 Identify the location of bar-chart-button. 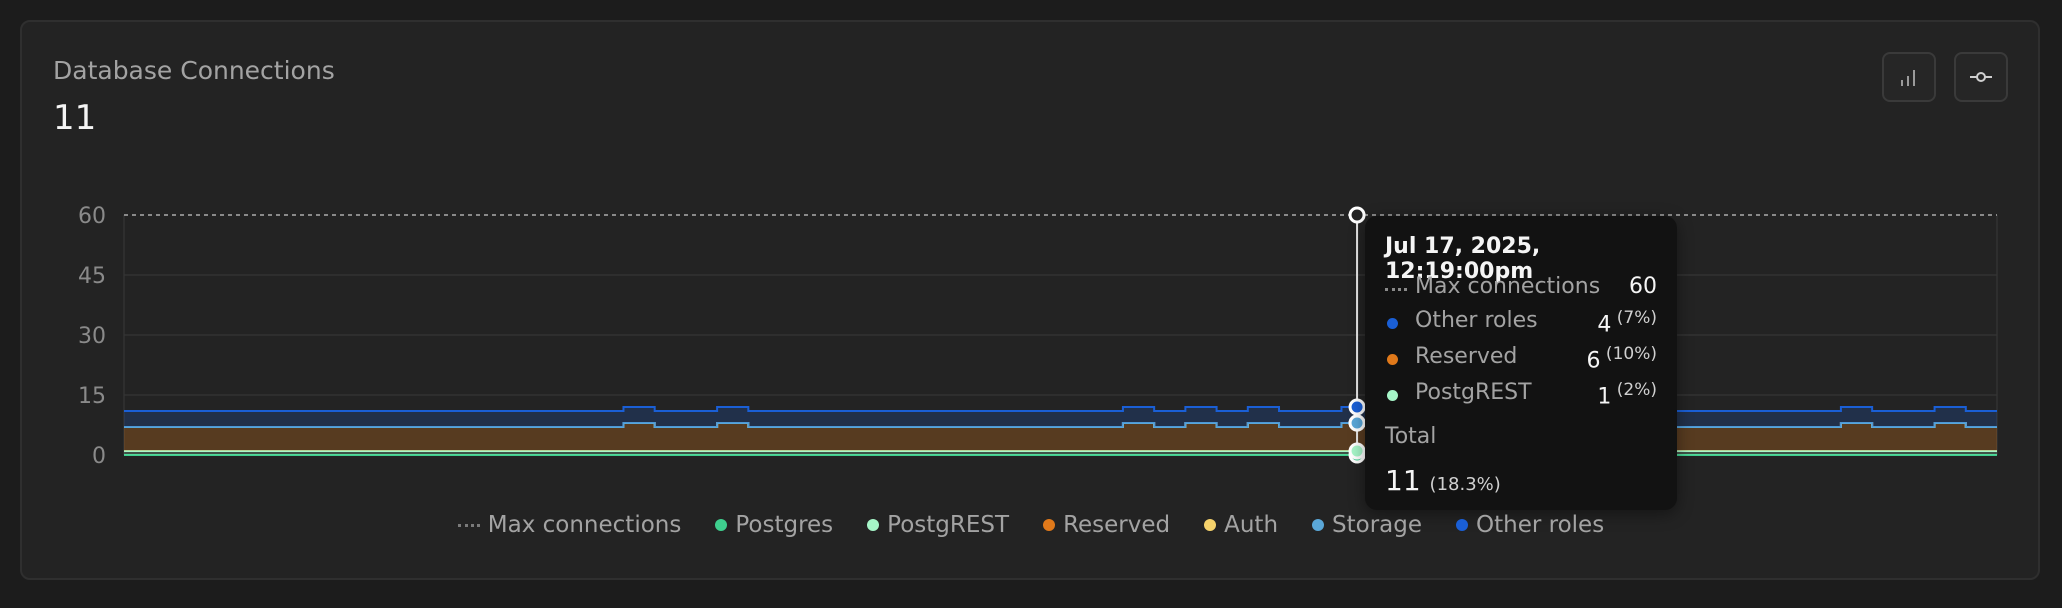
(1909, 77).